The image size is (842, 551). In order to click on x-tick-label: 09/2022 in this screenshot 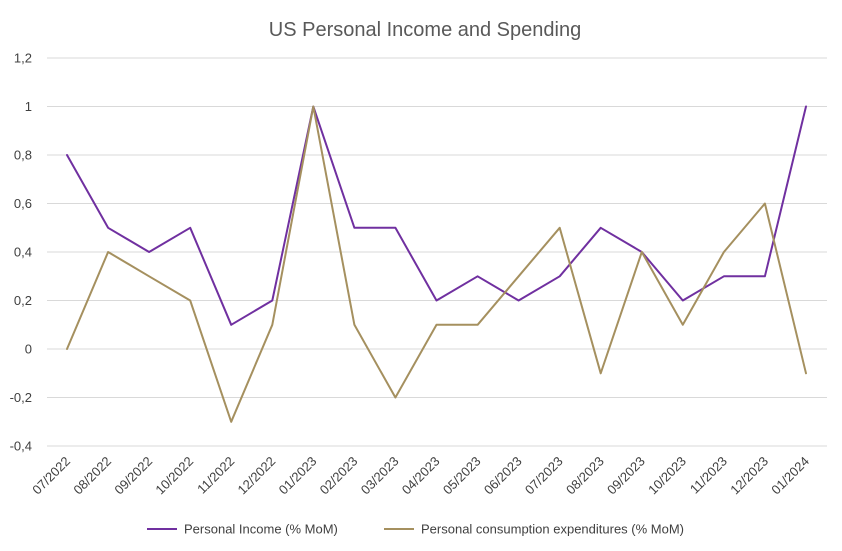, I will do `click(133, 476)`.